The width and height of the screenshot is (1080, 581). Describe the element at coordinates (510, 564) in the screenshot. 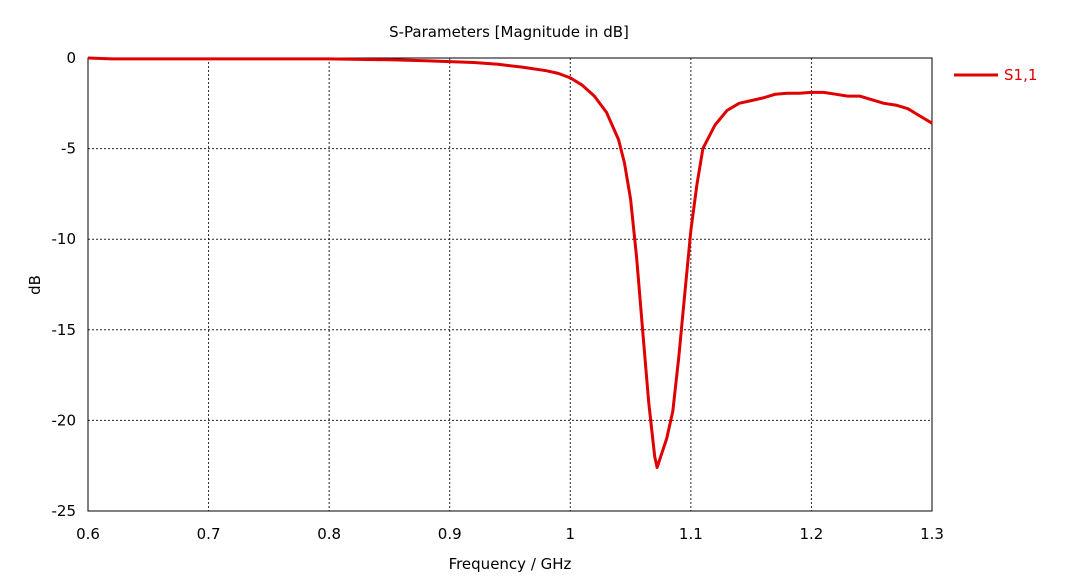

I see `x-axis-label: Frequency / GHz` at that location.